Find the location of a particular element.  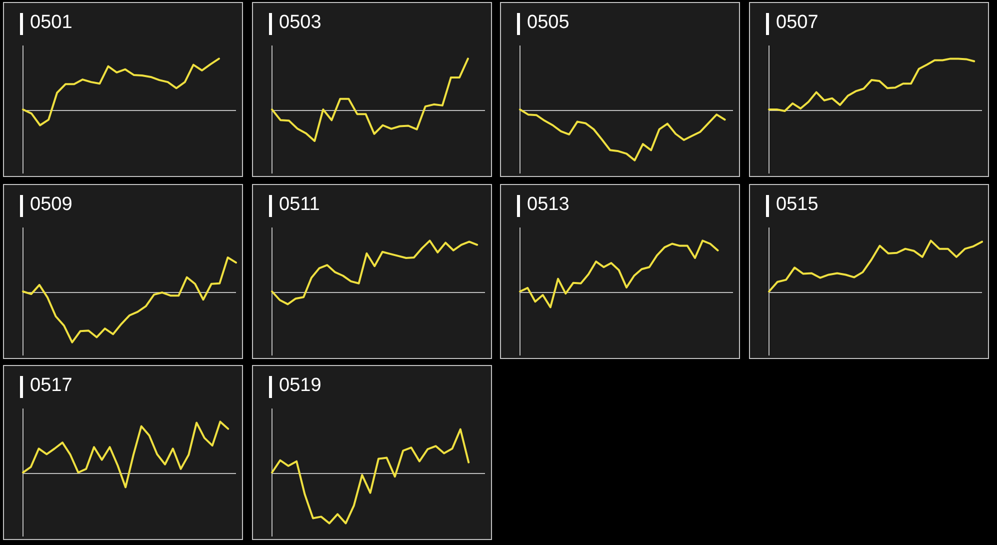

chart-title: 0519 is located at coordinates (300, 386).